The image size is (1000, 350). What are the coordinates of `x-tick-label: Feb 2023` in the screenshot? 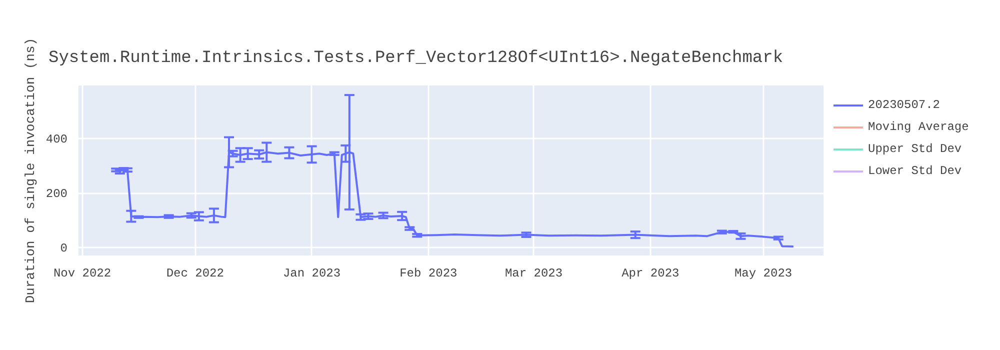 It's located at (429, 273).